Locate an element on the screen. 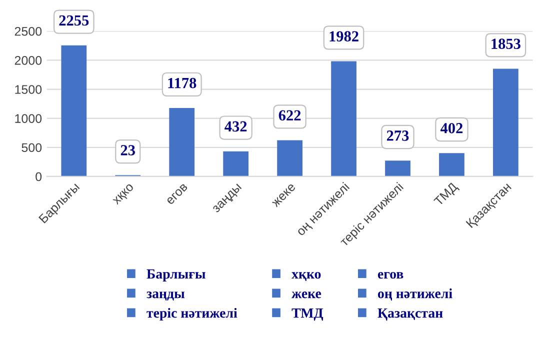  data-label: 23 is located at coordinates (127, 150).